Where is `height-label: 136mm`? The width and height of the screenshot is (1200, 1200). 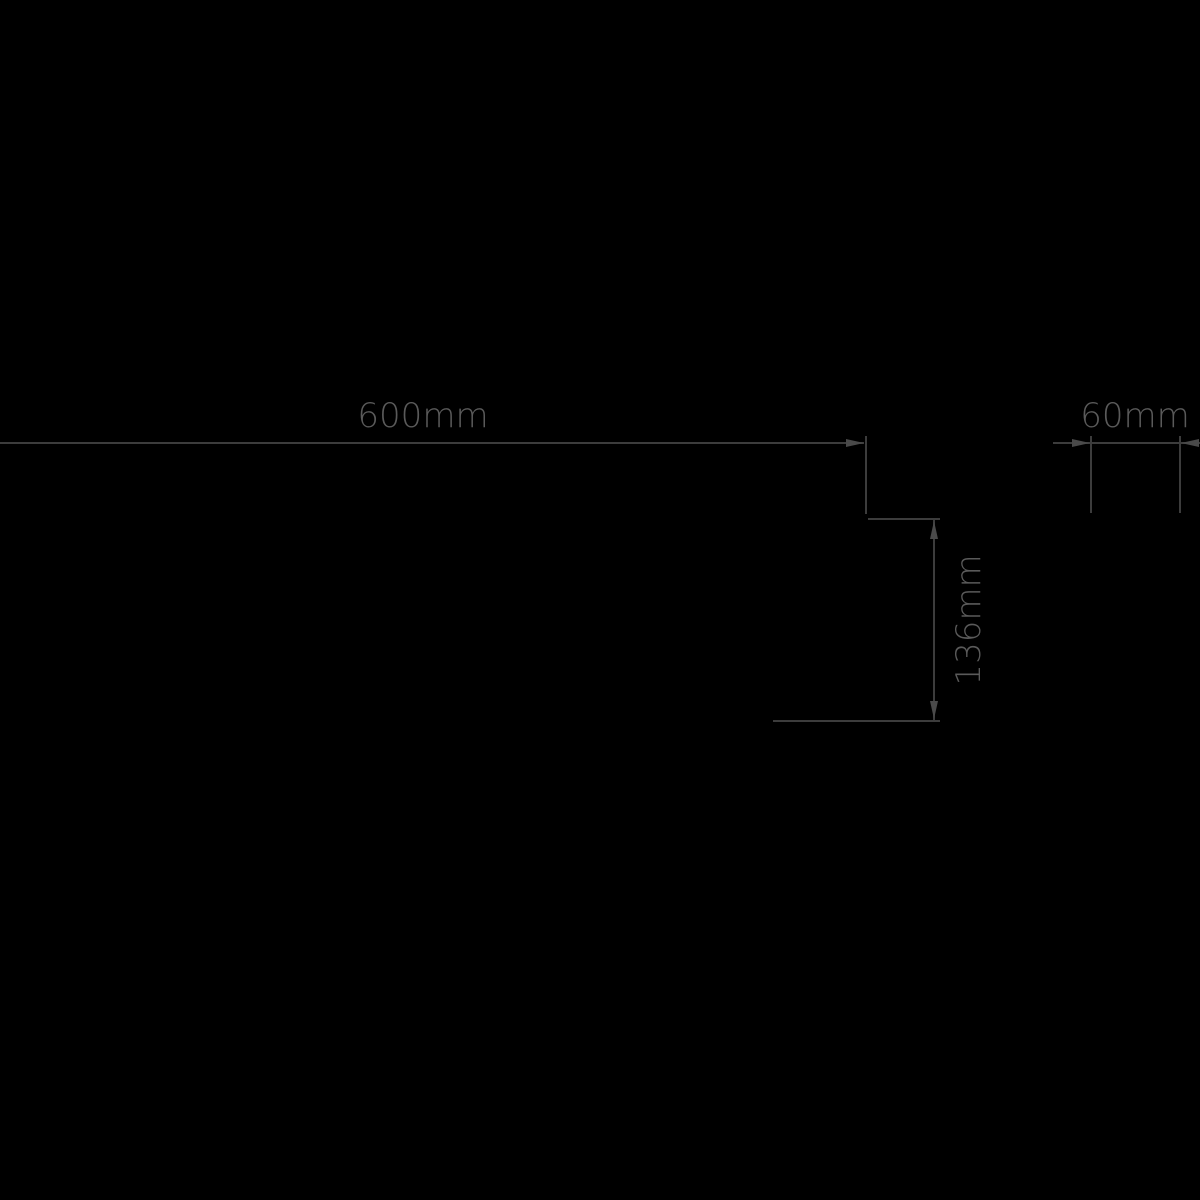 height-label: 136mm is located at coordinates (969, 619).